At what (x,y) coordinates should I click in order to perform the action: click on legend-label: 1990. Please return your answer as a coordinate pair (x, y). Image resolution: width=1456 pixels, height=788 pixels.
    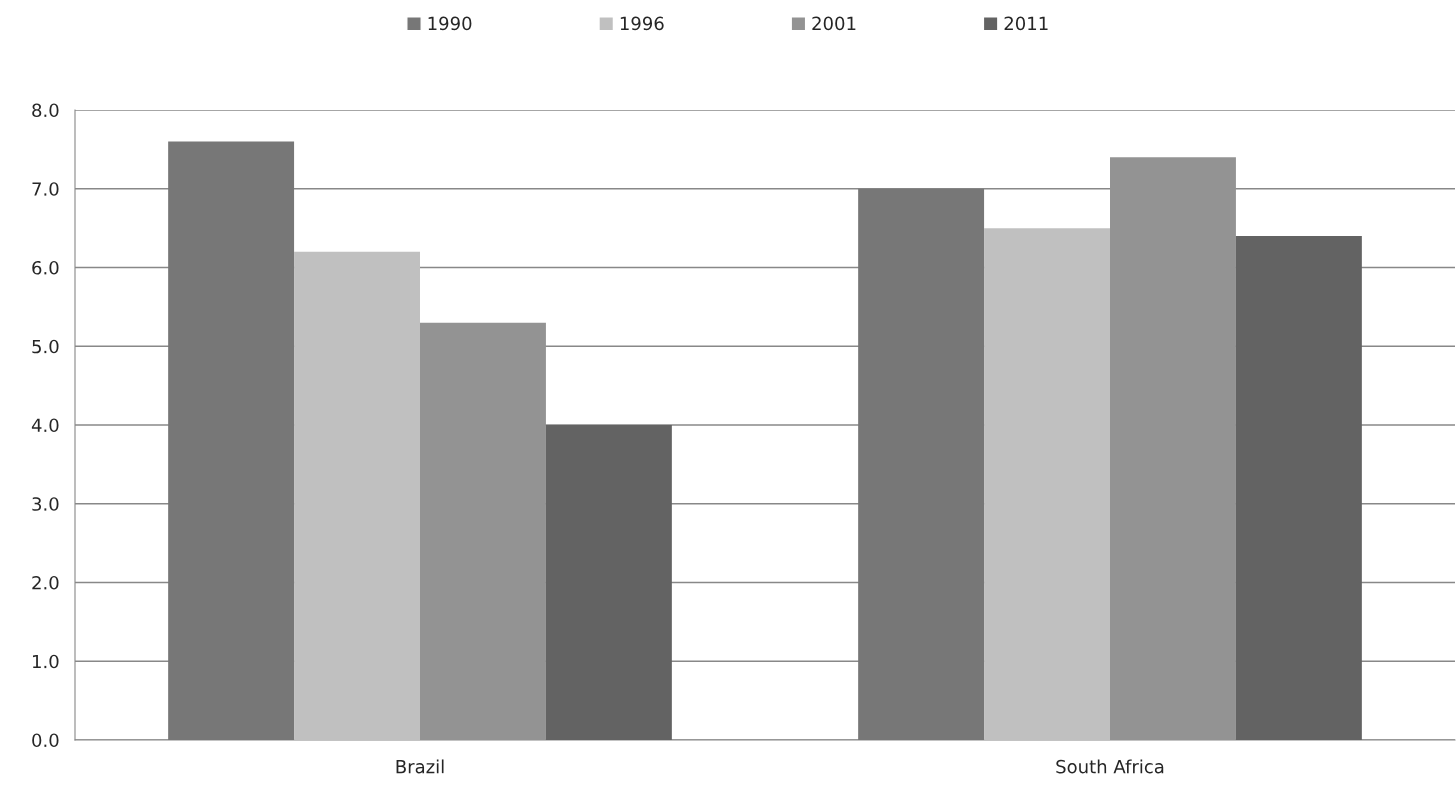
    Looking at the image, I should click on (450, 23).